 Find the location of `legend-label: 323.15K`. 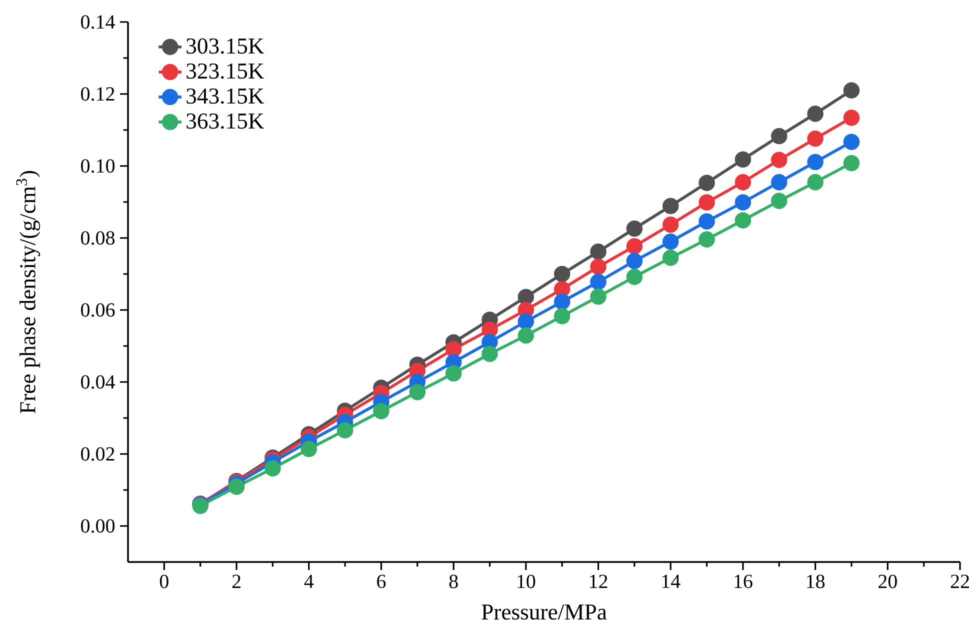

legend-label: 323.15K is located at coordinates (225, 71).